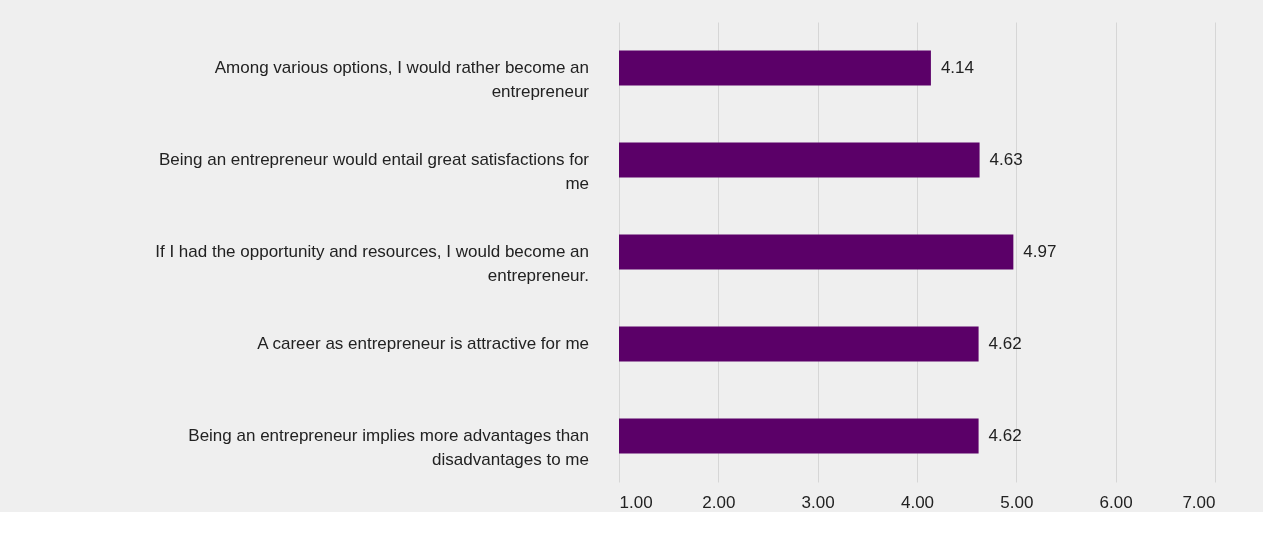  I want to click on y-tick-label: Among various options, I would rather become an entrepreneur, so click(402, 79).